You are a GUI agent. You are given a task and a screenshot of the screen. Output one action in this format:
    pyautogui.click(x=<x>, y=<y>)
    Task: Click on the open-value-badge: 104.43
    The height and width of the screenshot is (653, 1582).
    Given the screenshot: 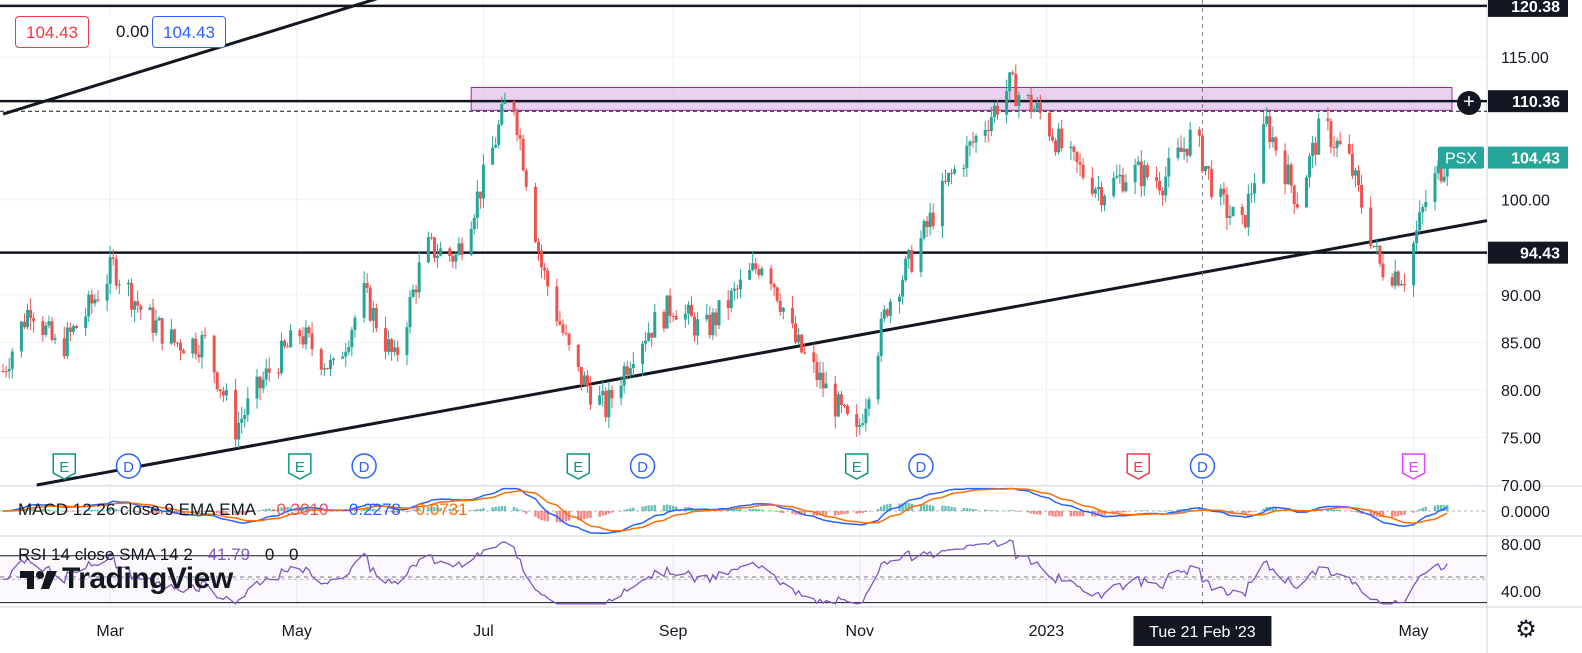 What is the action you would take?
    pyautogui.click(x=52, y=32)
    